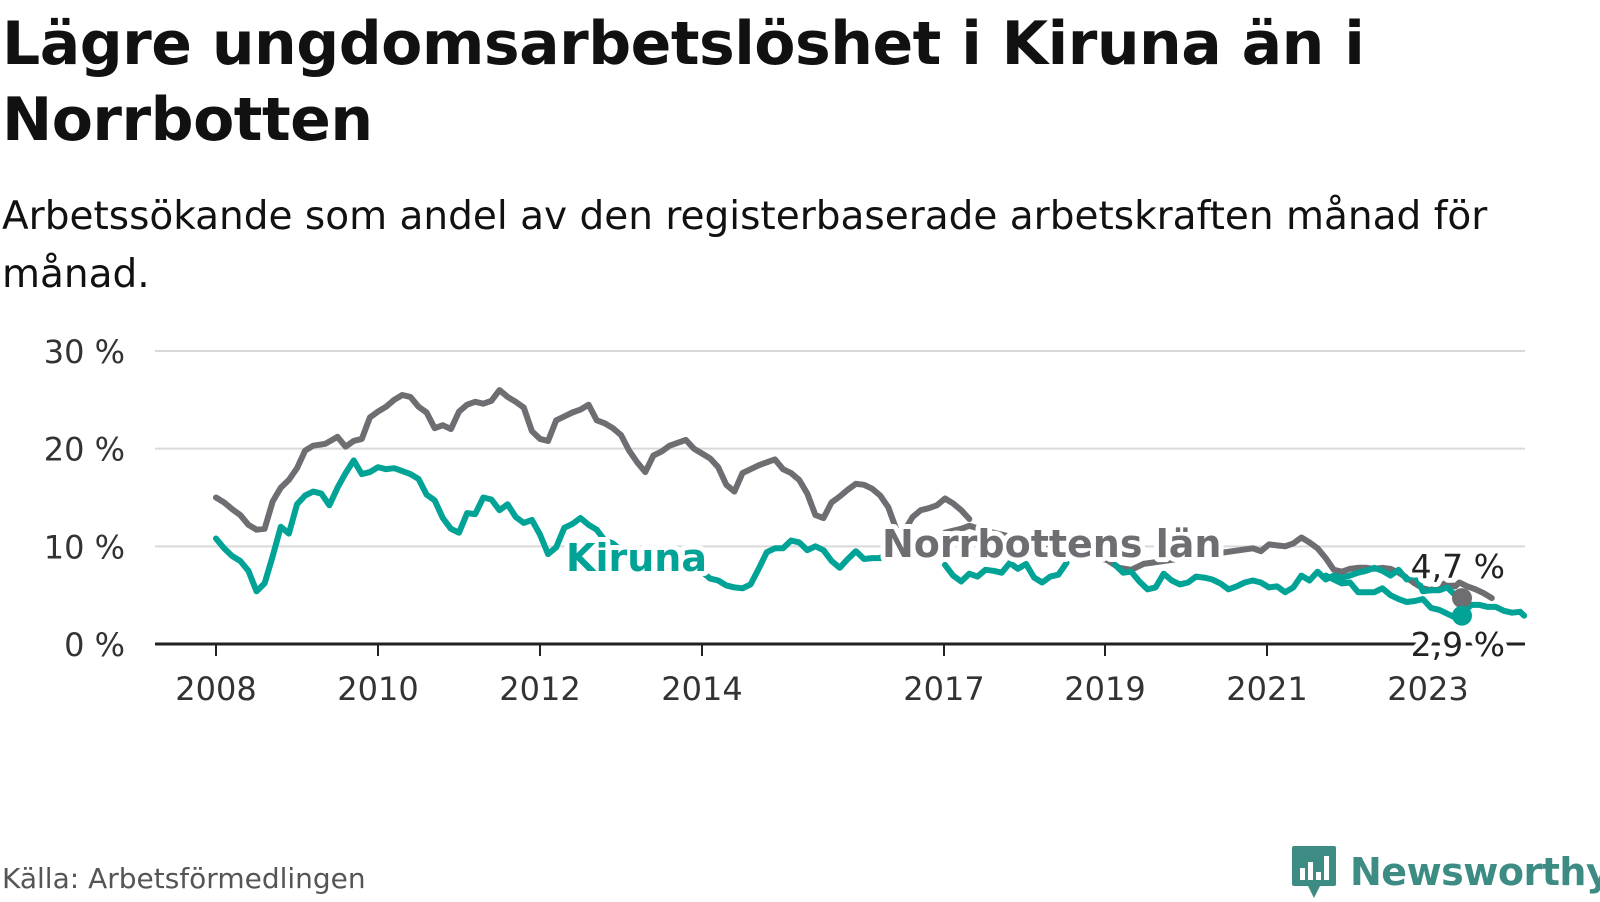  I want to click on brand-name: Newsworthy, so click(1475, 872).